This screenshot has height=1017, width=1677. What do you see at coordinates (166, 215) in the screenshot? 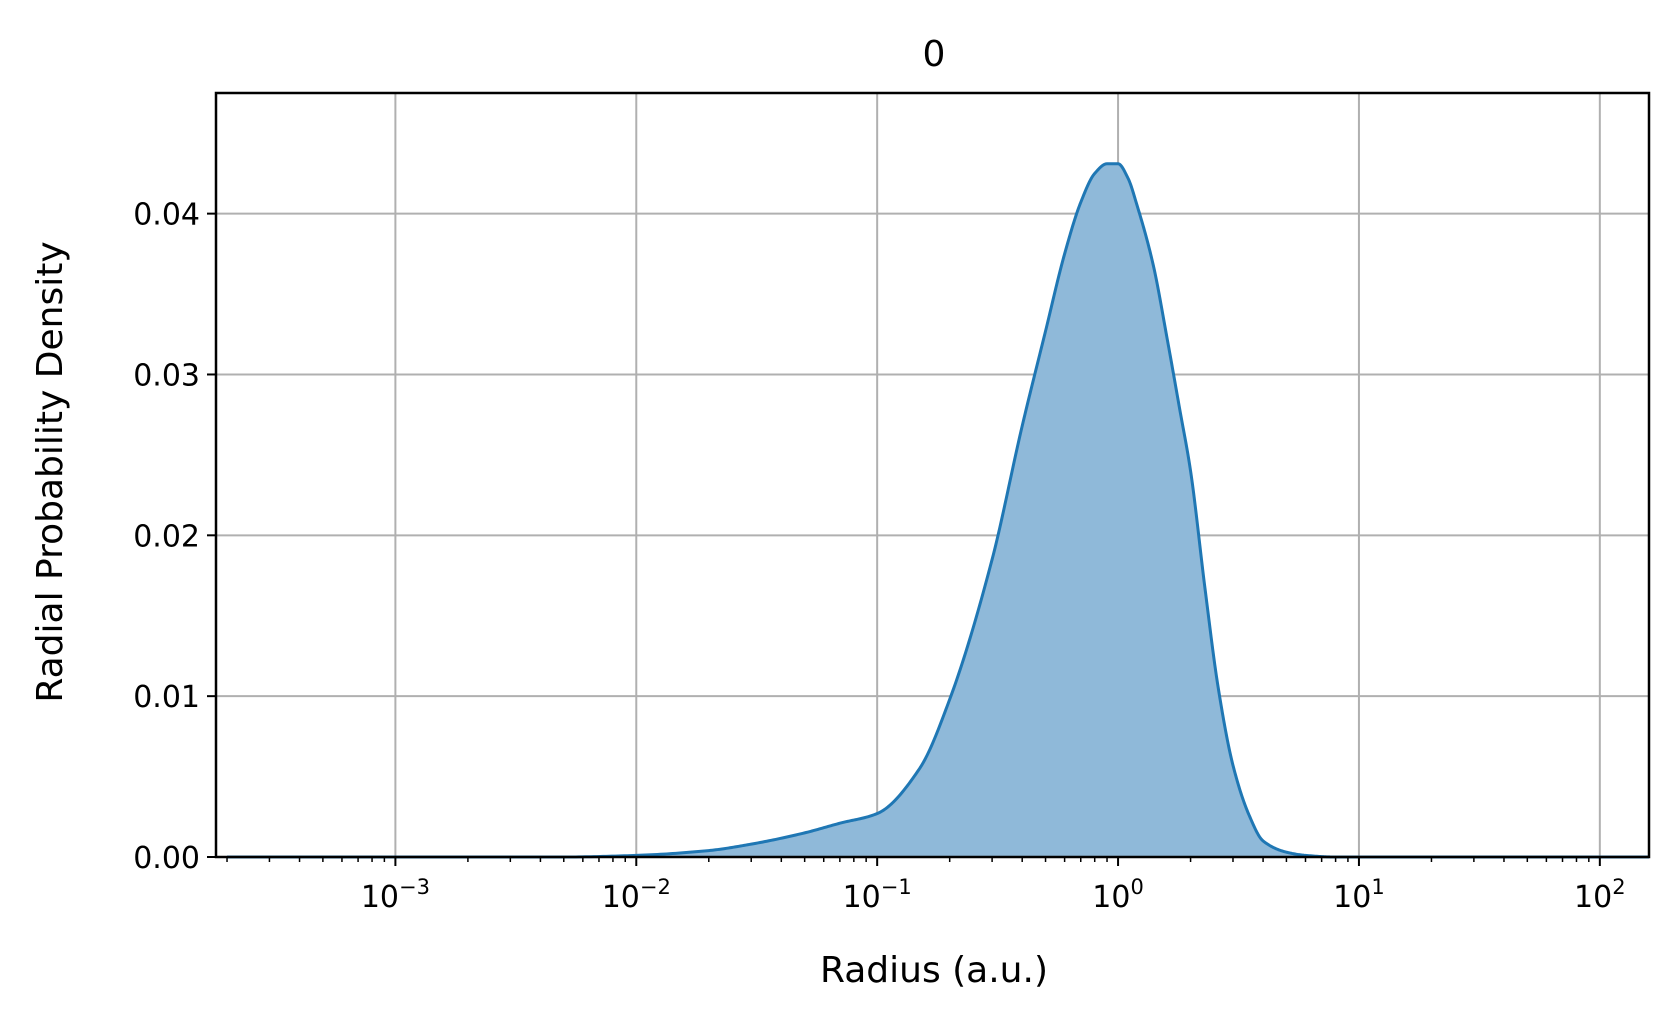
I see `y-tick-label: 0.04` at bounding box center [166, 215].